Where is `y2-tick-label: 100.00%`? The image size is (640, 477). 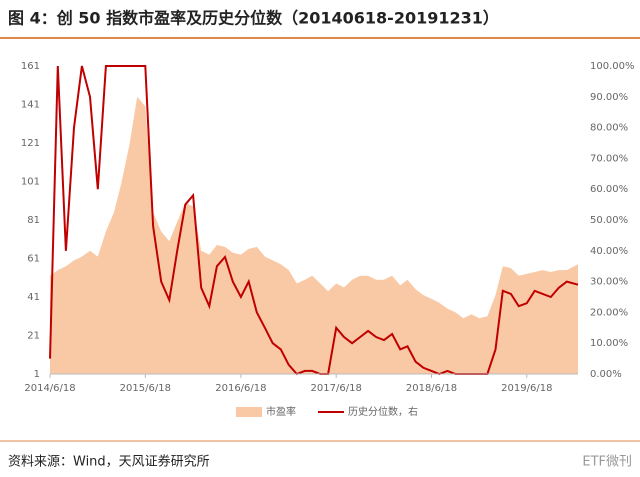 y2-tick-label: 100.00% is located at coordinates (612, 66).